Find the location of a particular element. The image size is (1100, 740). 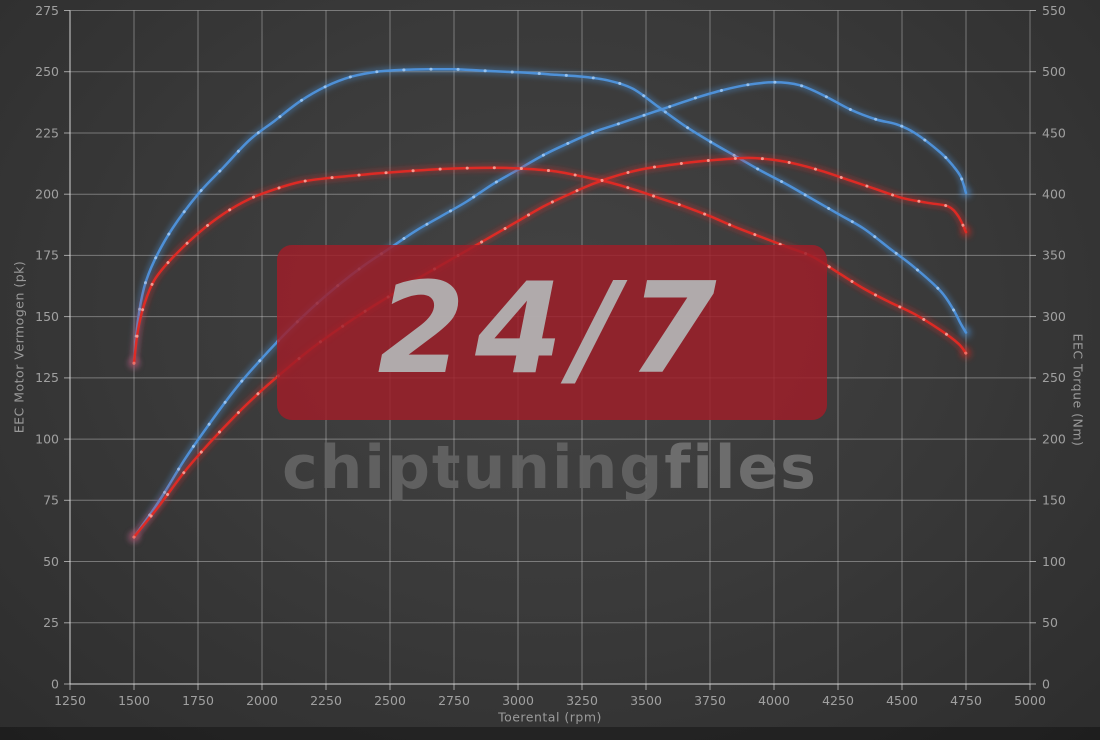

y-right-tick-label: 50 is located at coordinates (1050, 622).